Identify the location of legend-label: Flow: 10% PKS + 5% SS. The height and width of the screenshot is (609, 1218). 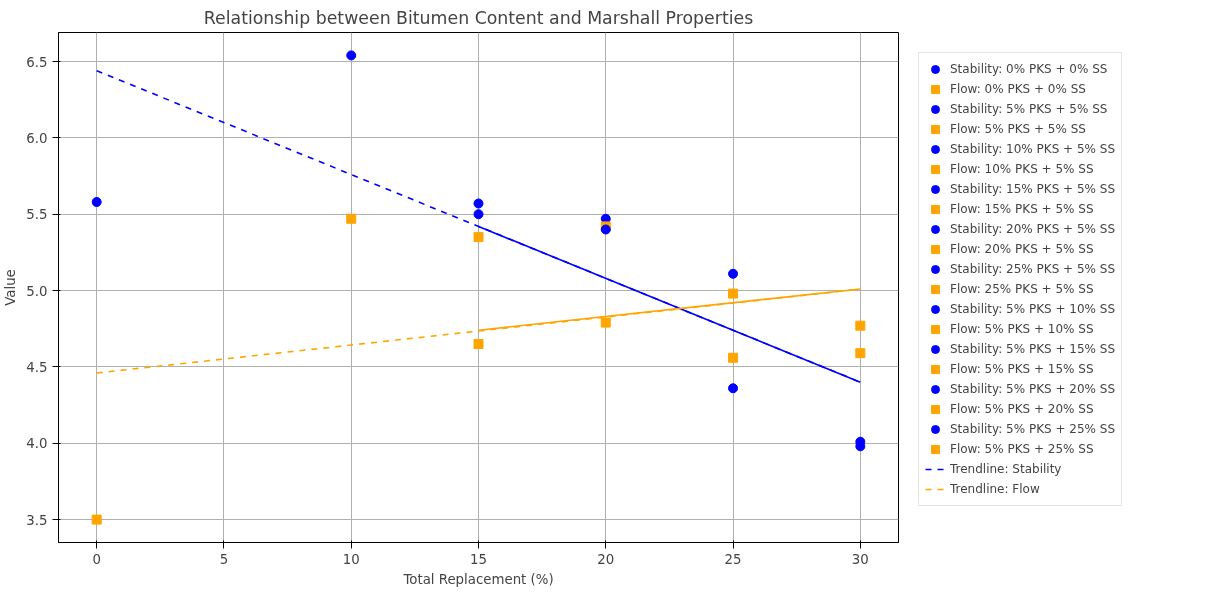
(1022, 169).